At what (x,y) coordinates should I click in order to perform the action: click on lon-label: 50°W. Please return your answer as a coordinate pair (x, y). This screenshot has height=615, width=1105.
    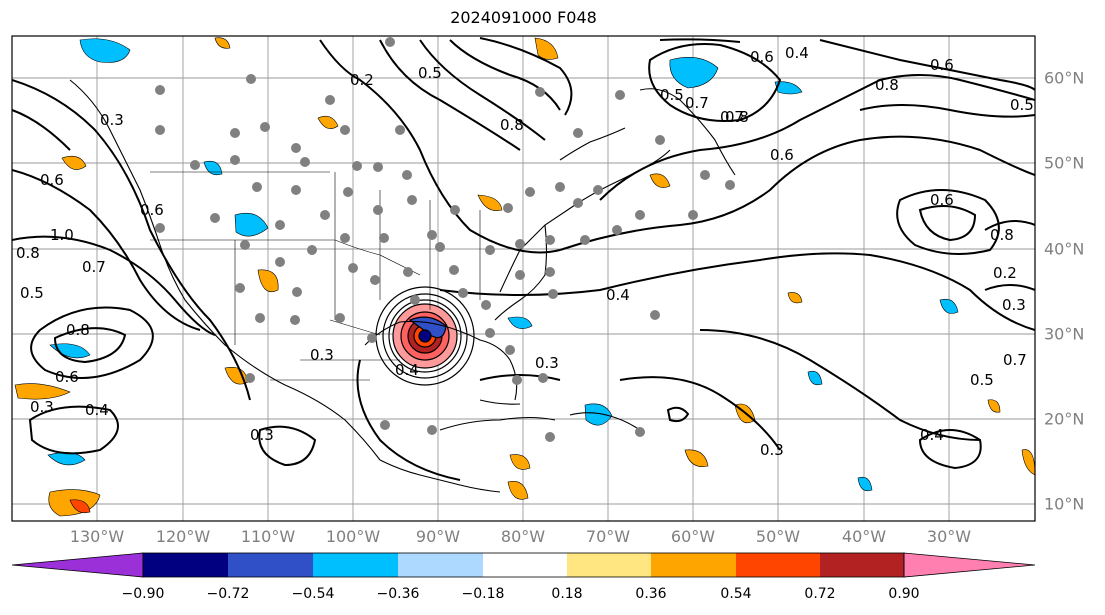
    Looking at the image, I should click on (778, 536).